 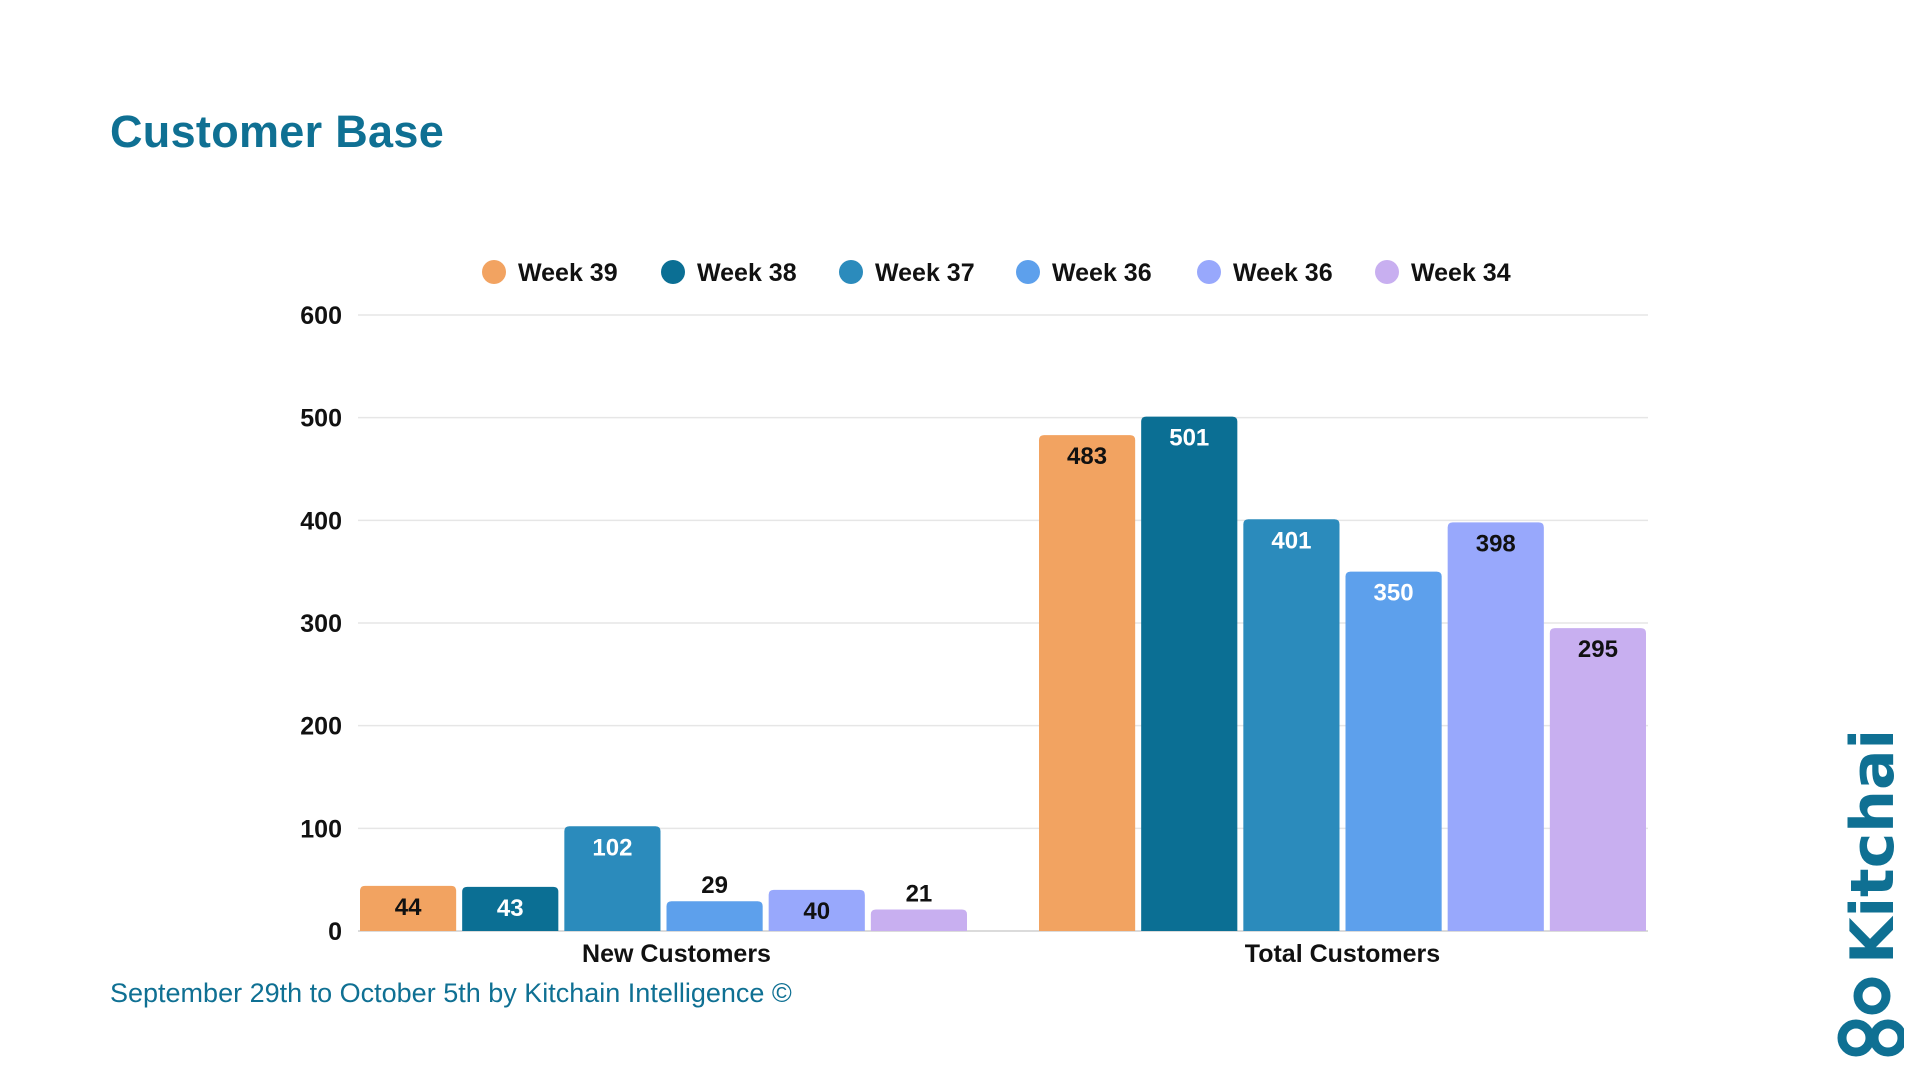 I want to click on data-label: 40, so click(x=816, y=911).